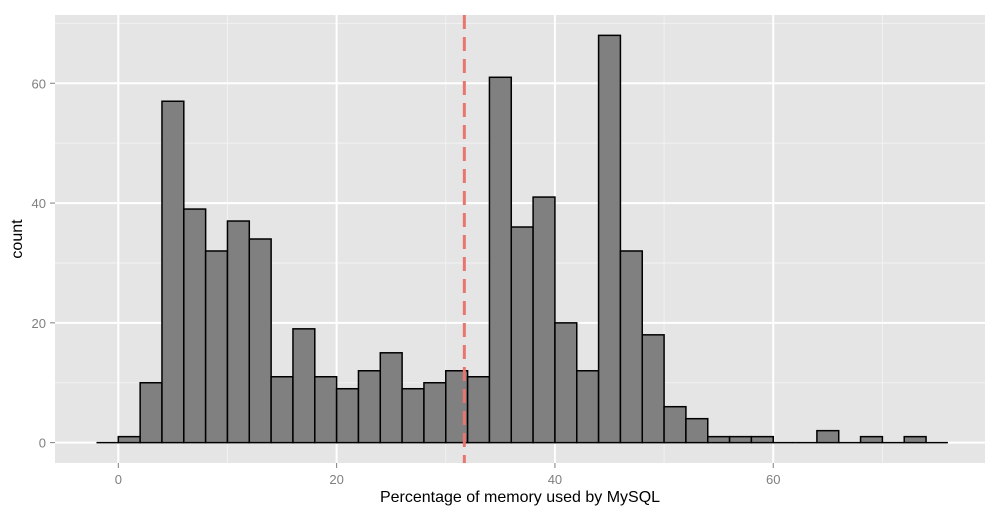 The image size is (1000, 519). What do you see at coordinates (42, 443) in the screenshot?
I see `y-tick-label: 0` at bounding box center [42, 443].